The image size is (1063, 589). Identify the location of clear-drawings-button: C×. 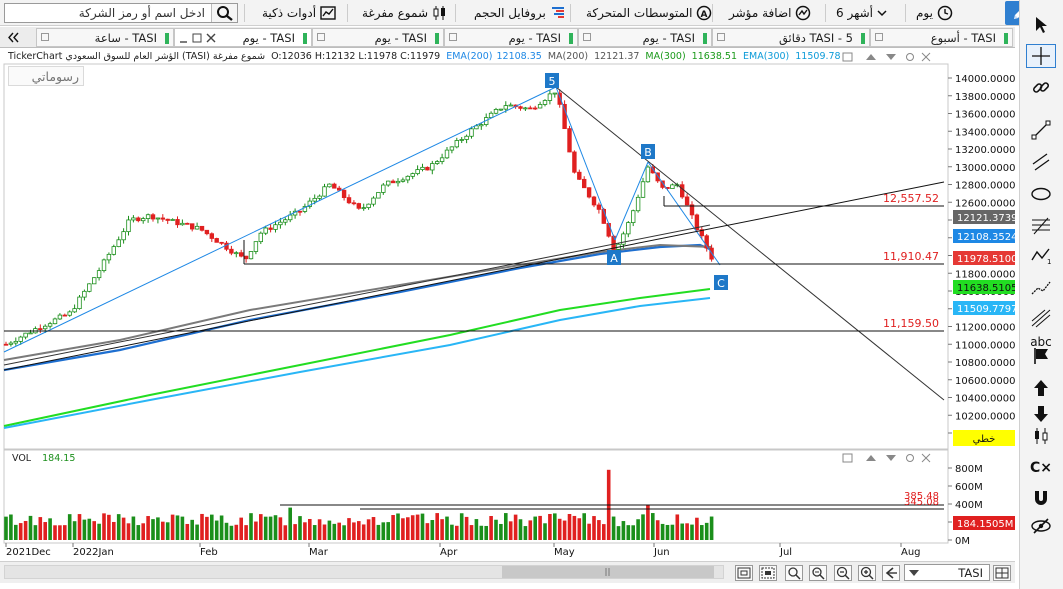
(1041, 468).